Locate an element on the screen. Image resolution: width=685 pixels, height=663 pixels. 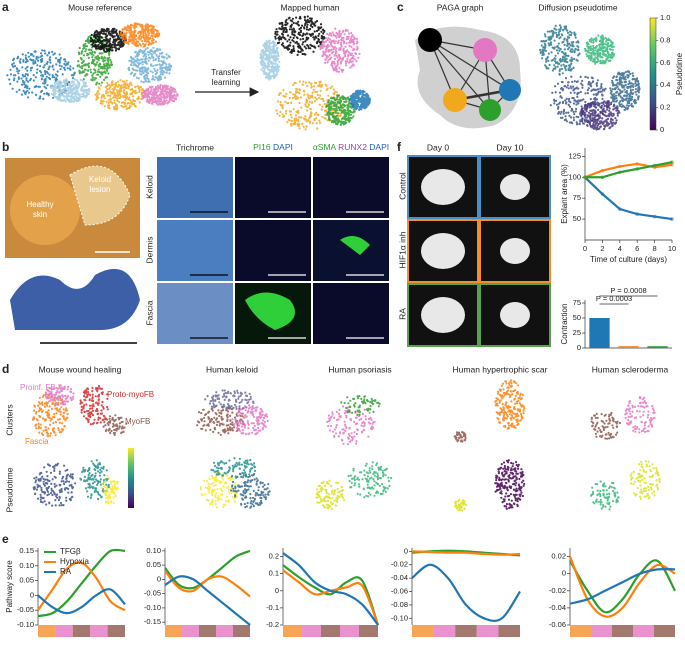
y-tick-label: 100 is located at coordinates (574, 176).